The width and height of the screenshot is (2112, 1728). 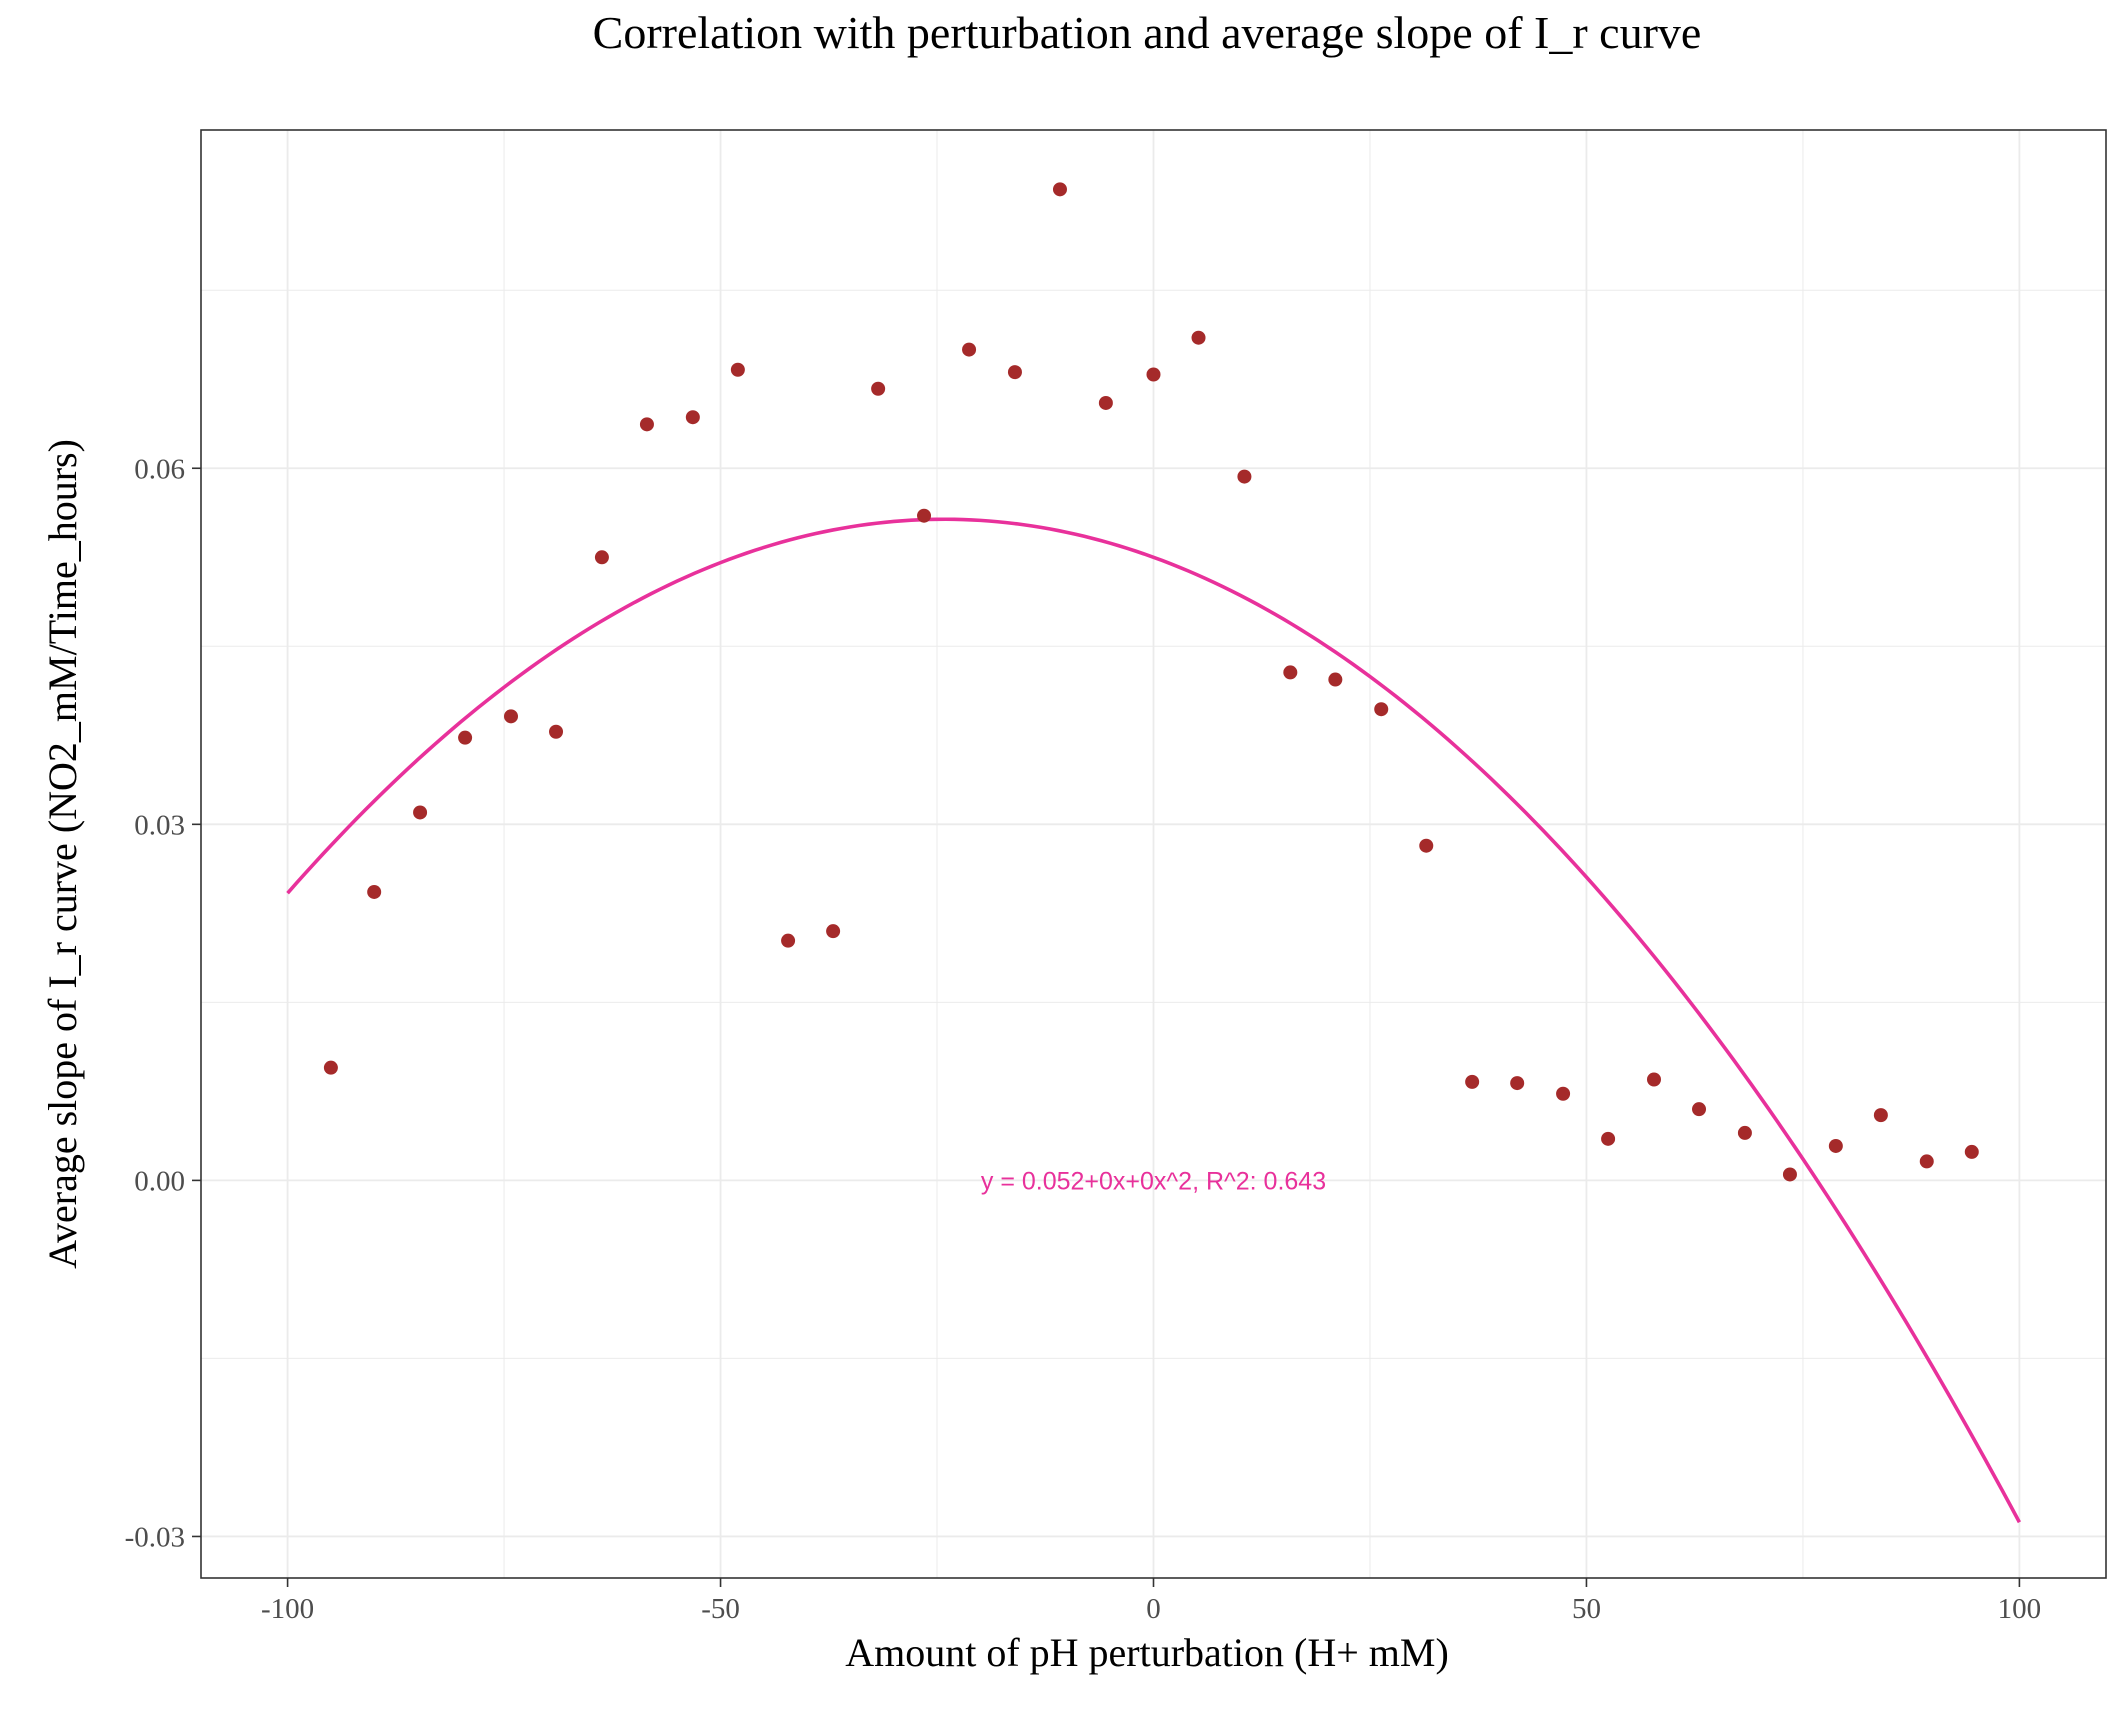 What do you see at coordinates (2020, 1609) in the screenshot?
I see `x-tick-label: 100` at bounding box center [2020, 1609].